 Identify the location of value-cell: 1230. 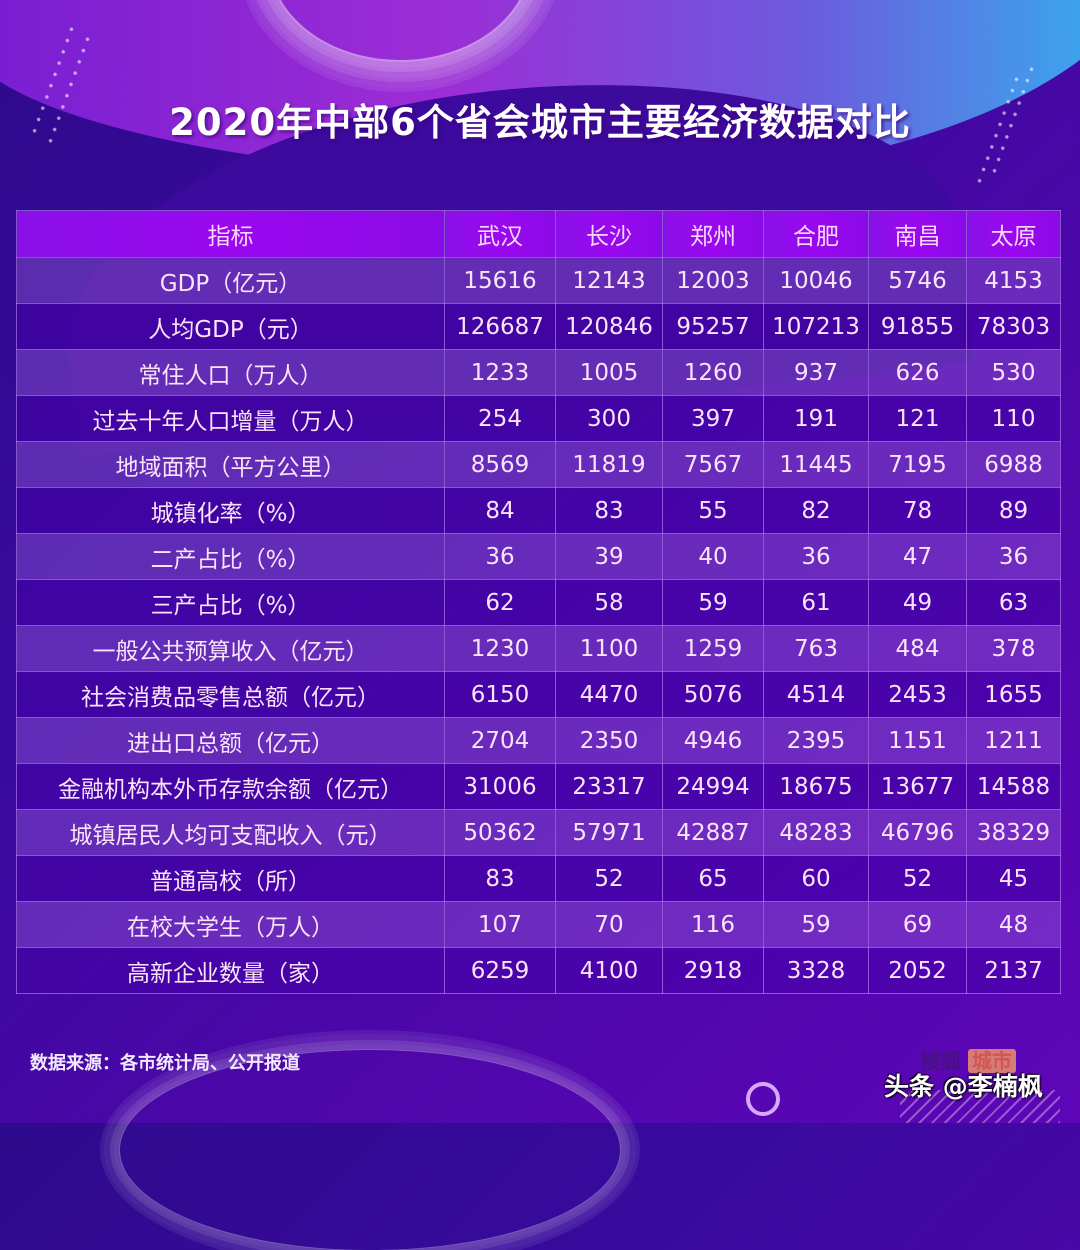
(500, 648).